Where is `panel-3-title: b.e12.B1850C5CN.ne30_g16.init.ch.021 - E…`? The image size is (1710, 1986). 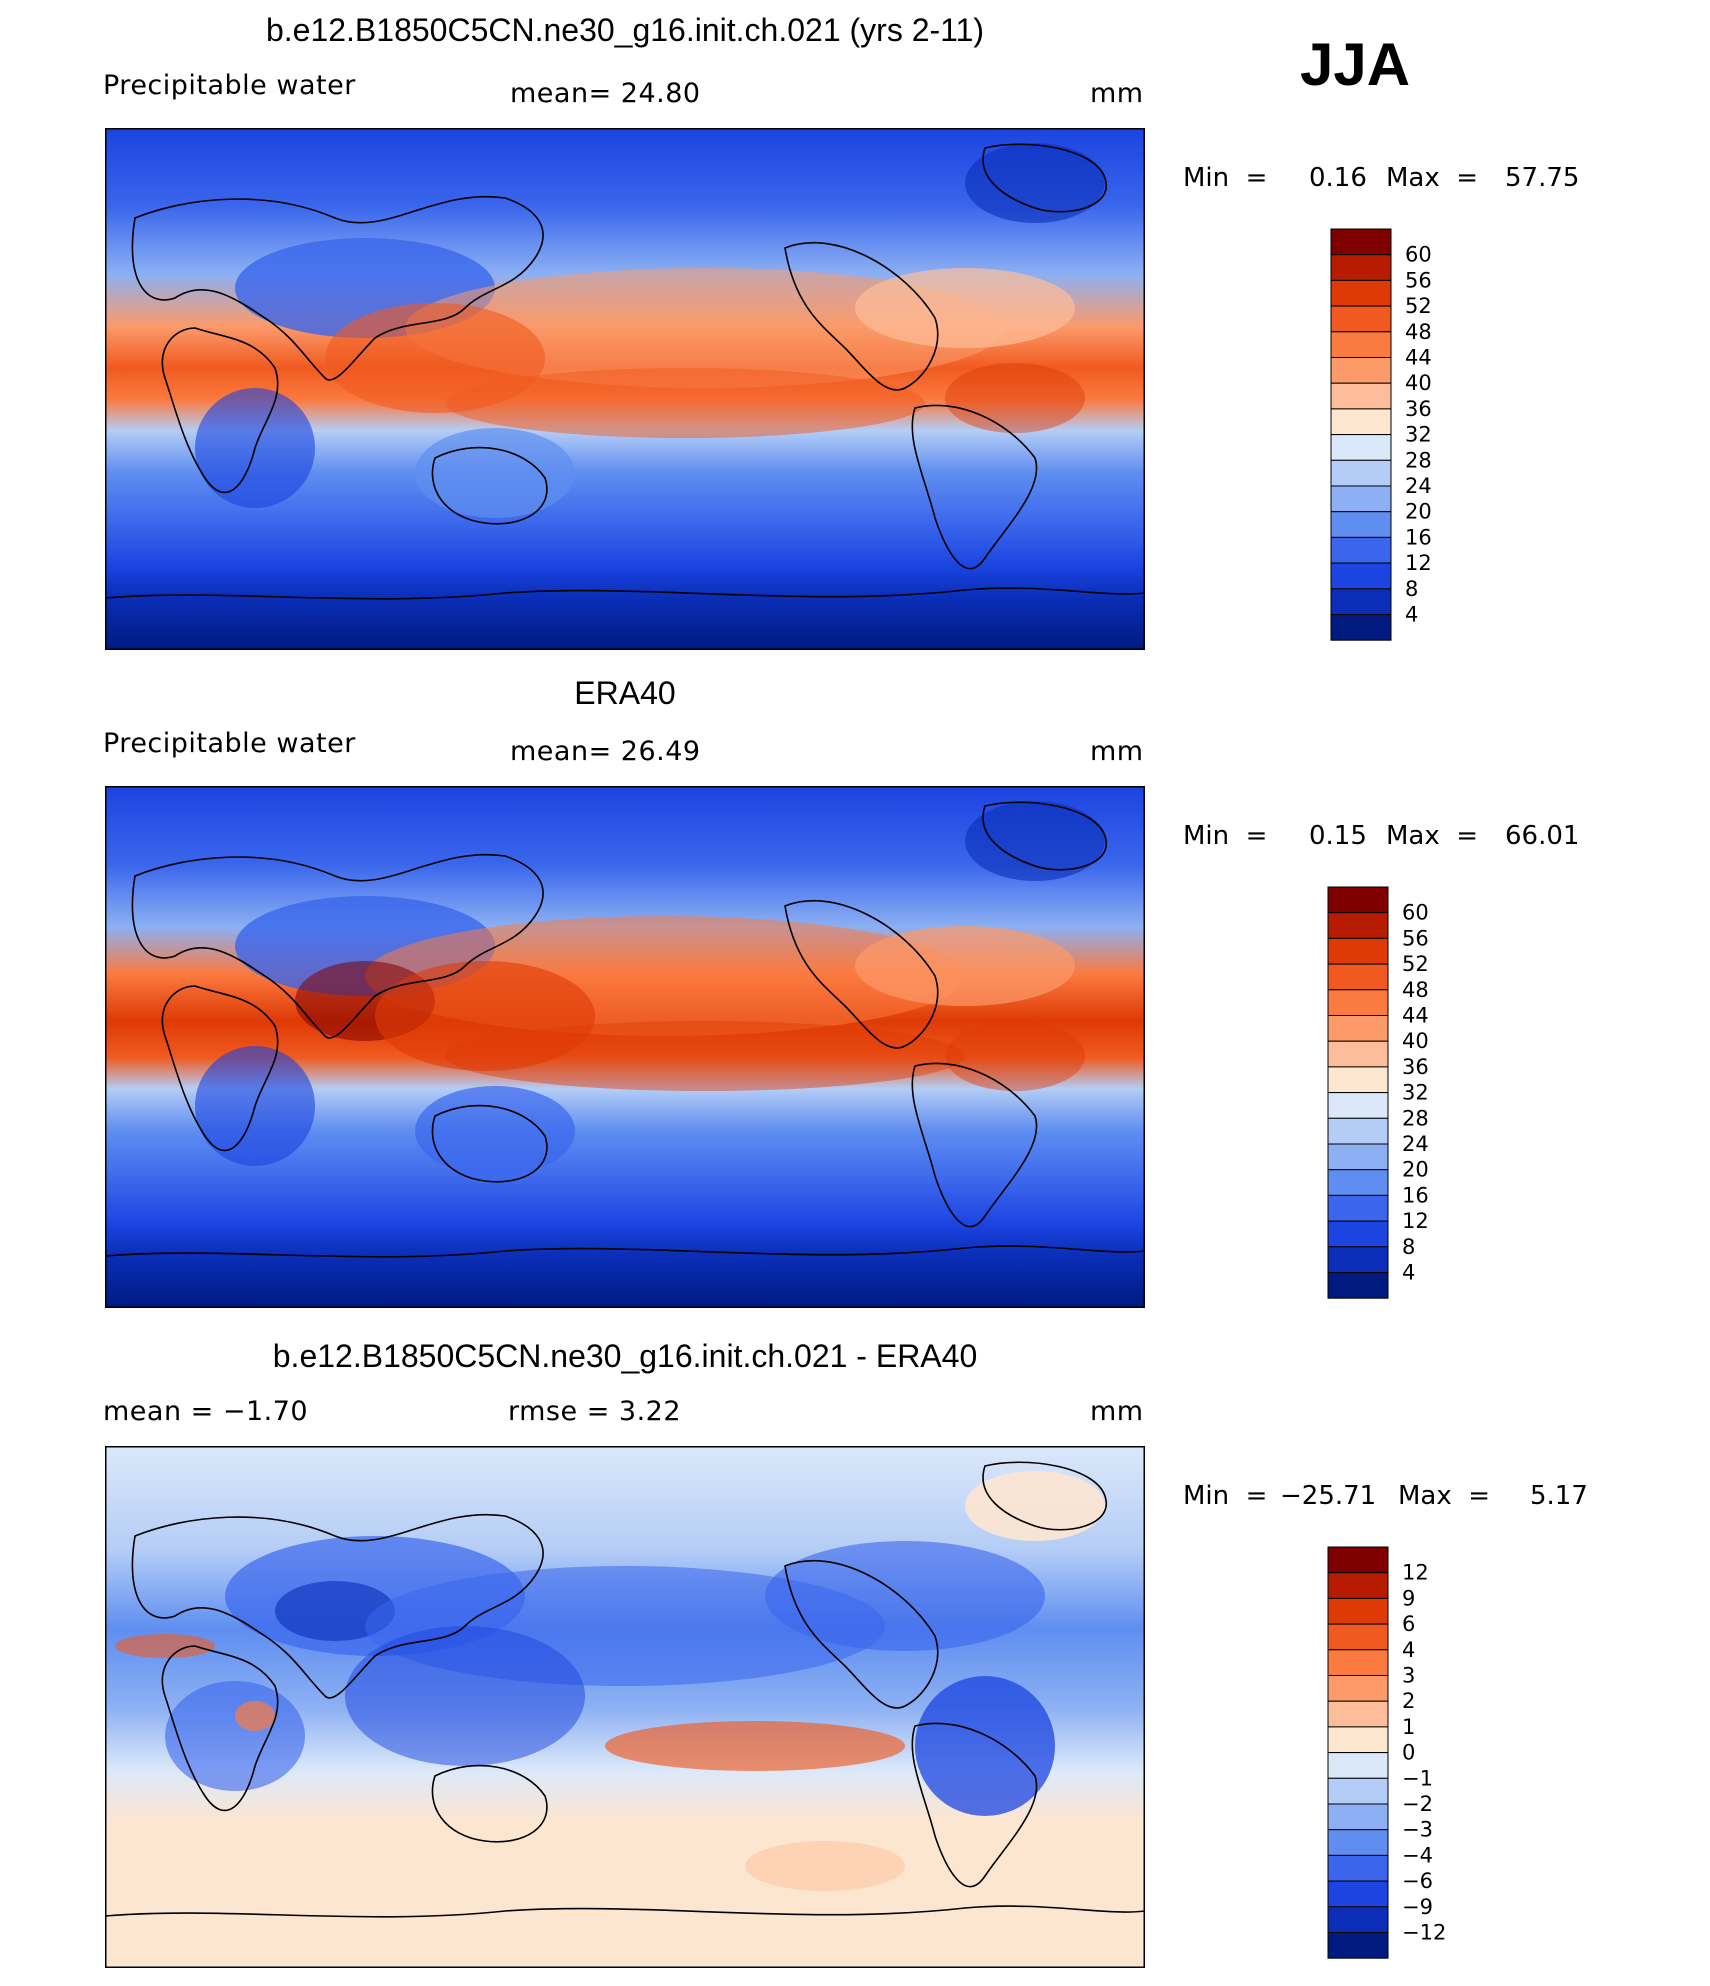 panel-3-title: b.e12.B1850C5CN.ne30_g16.init.ch.021 - E… is located at coordinates (625, 1356).